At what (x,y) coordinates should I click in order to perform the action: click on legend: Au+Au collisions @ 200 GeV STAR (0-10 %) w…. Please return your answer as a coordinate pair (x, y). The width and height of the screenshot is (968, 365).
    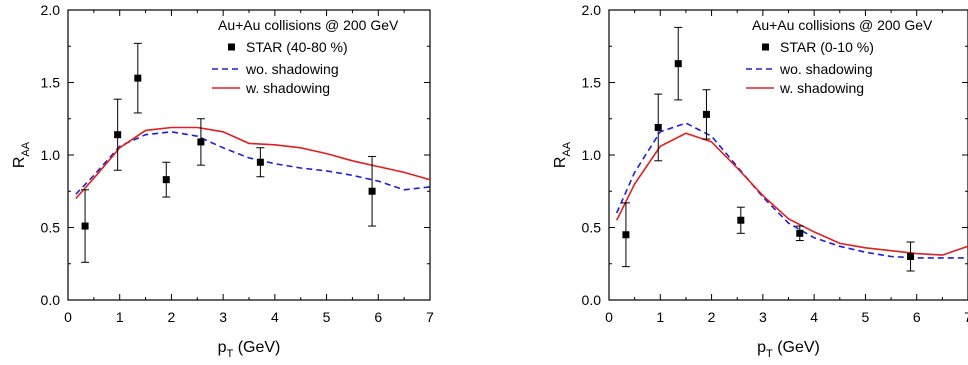
    Looking at the image, I should click on (839, 56).